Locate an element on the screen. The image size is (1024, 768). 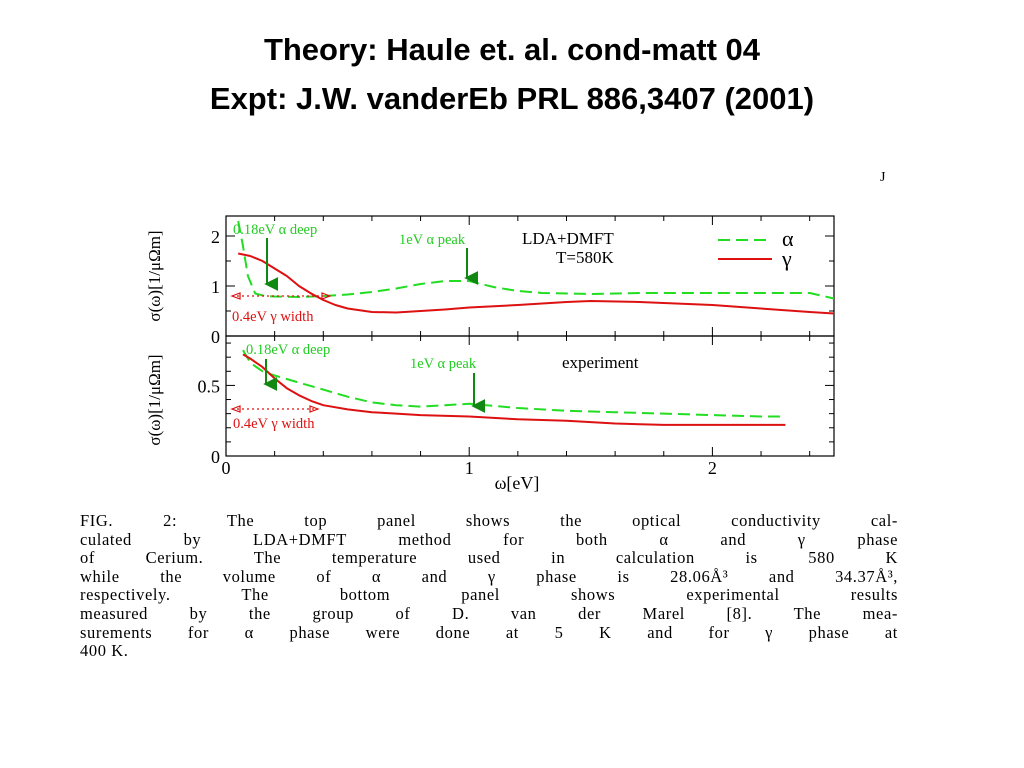
top-gamma-width-left-tip is located at coordinates (235, 296).